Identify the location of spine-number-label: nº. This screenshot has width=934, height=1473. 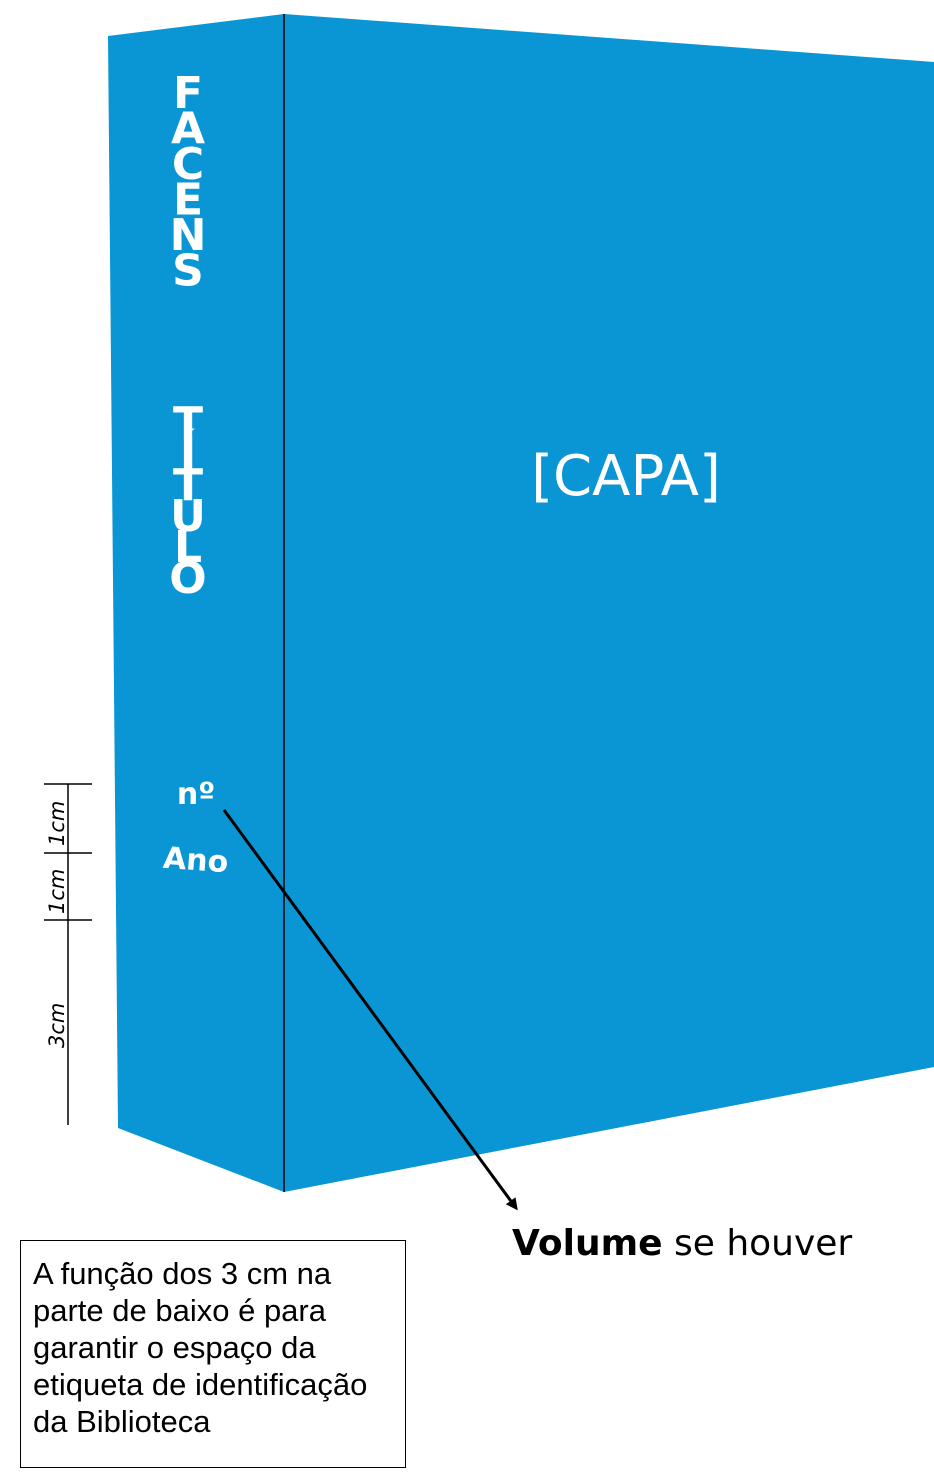
(196, 794).